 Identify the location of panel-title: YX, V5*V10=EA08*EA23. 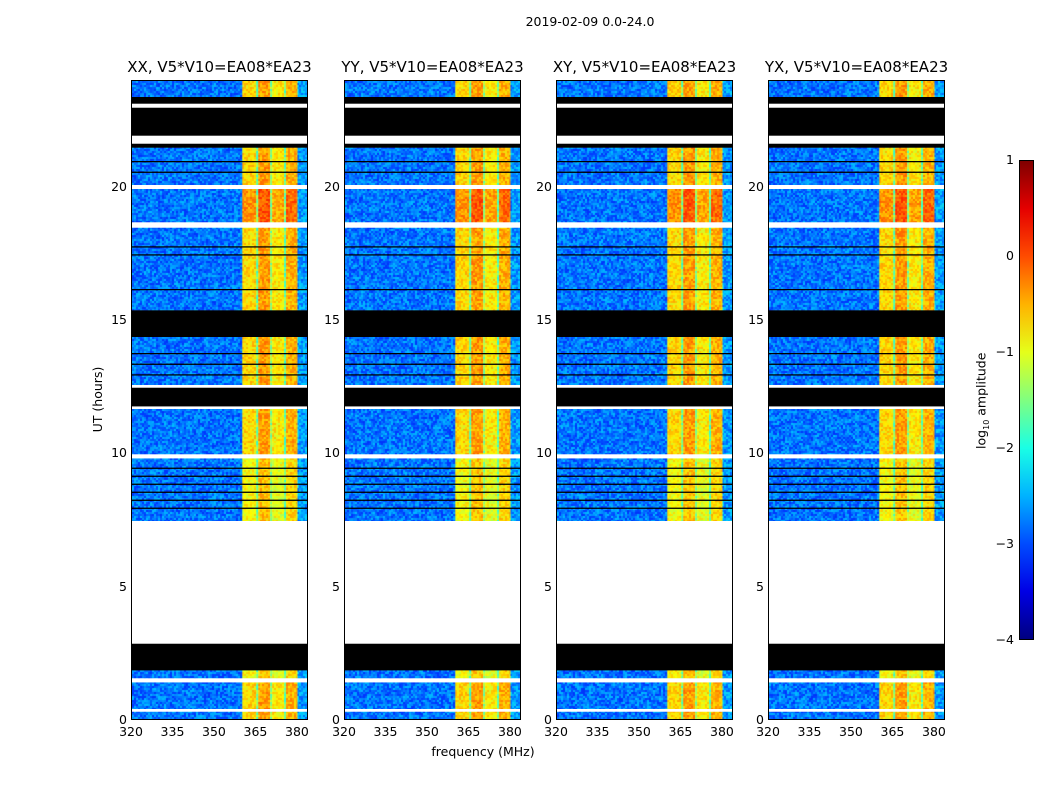
(856, 67).